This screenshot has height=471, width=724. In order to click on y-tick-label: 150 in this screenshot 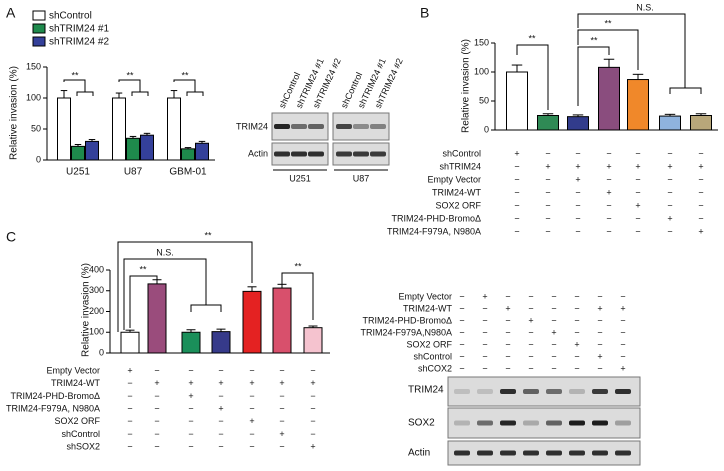, I will do `click(33, 66)`.